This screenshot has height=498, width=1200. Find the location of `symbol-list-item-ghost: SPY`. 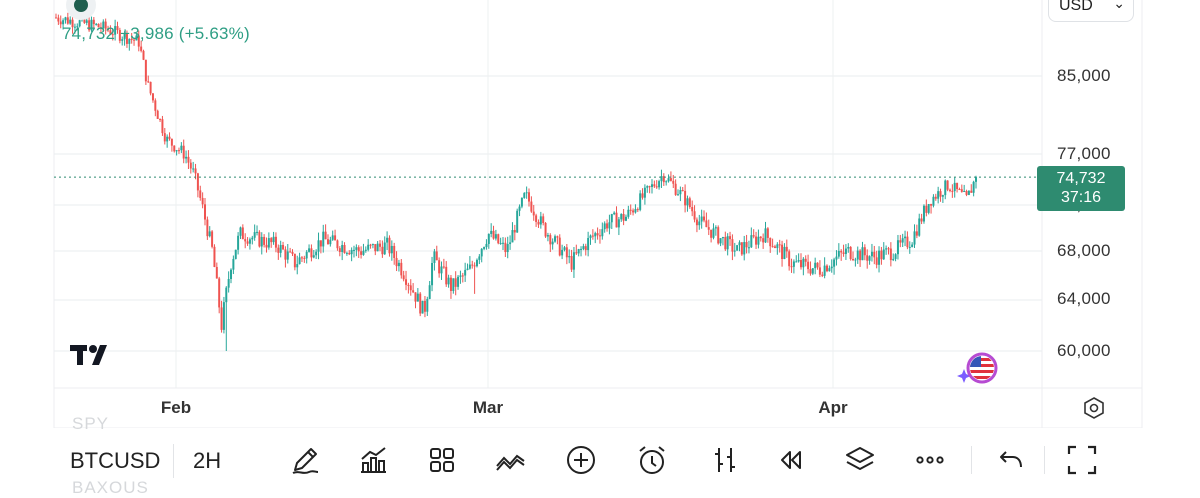

symbol-list-item-ghost: SPY is located at coordinates (91, 423).